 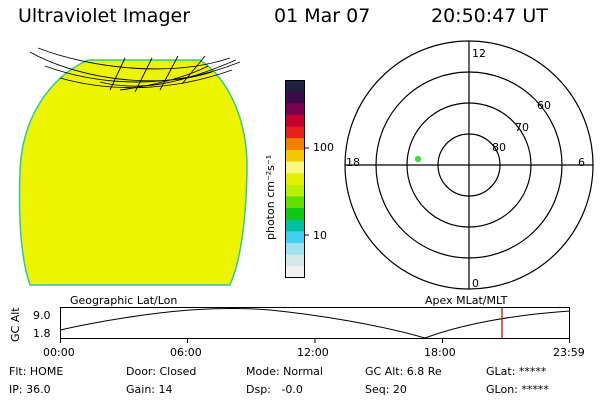 I want to click on intensity-colorbar, so click(x=295, y=179).